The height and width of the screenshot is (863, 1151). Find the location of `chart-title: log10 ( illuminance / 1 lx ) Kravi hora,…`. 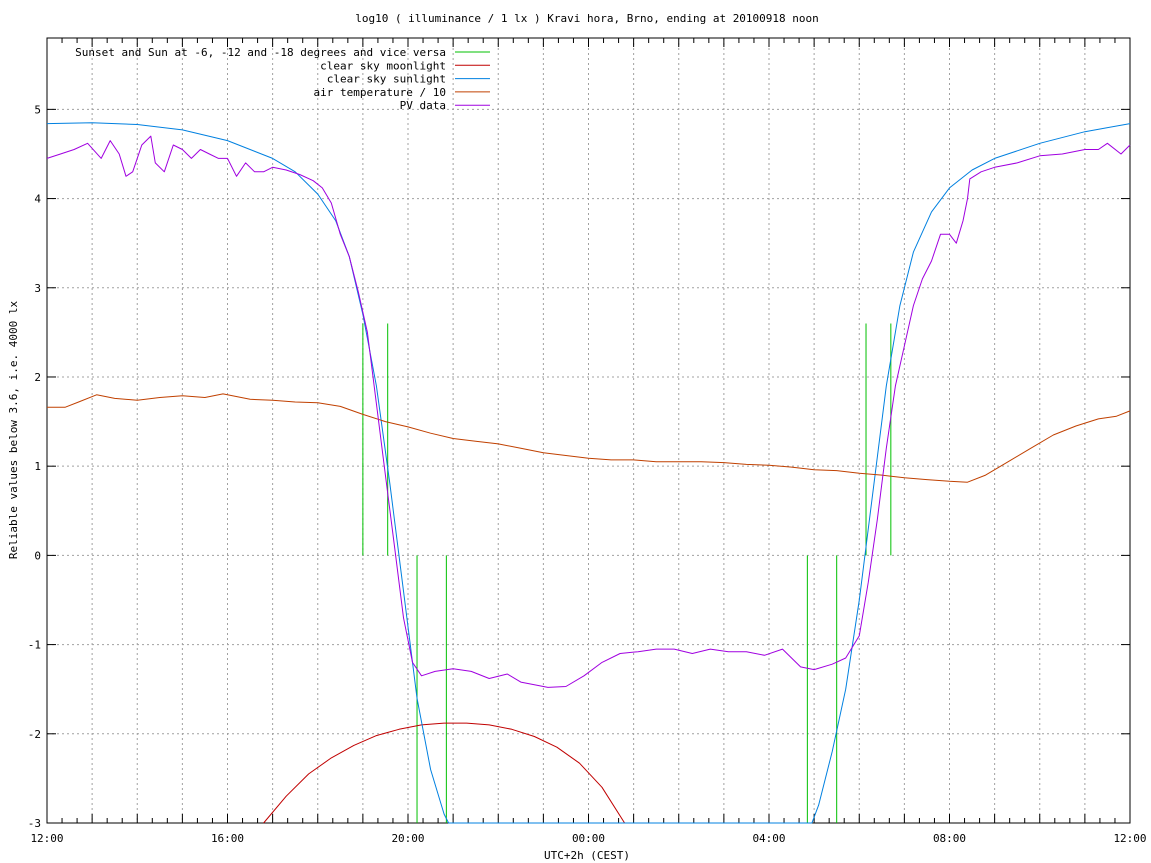

chart-title: log10 ( illuminance / 1 lx ) Kravi hora,… is located at coordinates (587, 18).